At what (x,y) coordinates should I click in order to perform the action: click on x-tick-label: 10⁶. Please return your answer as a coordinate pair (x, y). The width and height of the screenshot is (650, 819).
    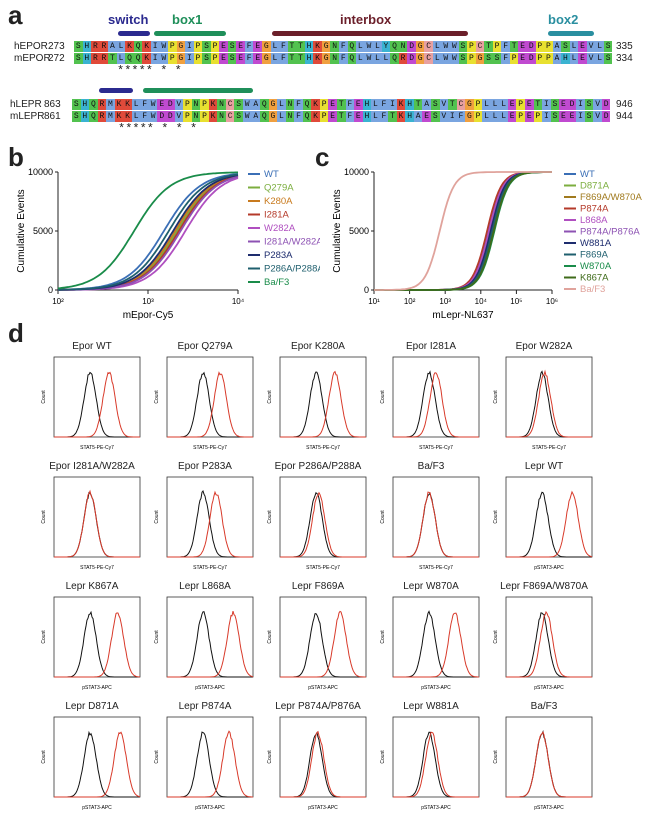
    Looking at the image, I should click on (552, 301).